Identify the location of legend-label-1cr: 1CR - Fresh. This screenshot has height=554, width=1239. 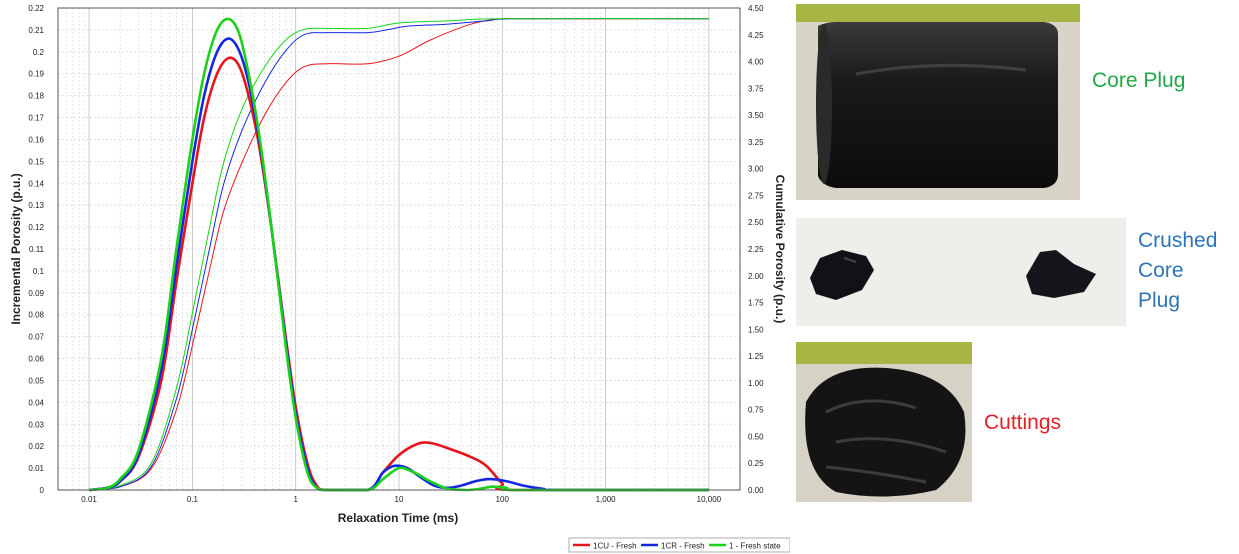
(683, 546).